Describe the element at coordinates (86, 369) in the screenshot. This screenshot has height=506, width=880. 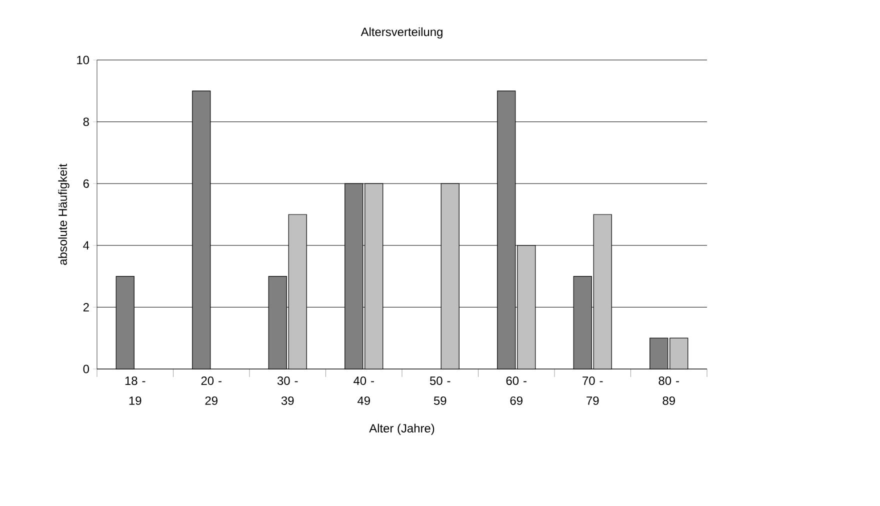
I see `y-tick-label: 0` at that location.